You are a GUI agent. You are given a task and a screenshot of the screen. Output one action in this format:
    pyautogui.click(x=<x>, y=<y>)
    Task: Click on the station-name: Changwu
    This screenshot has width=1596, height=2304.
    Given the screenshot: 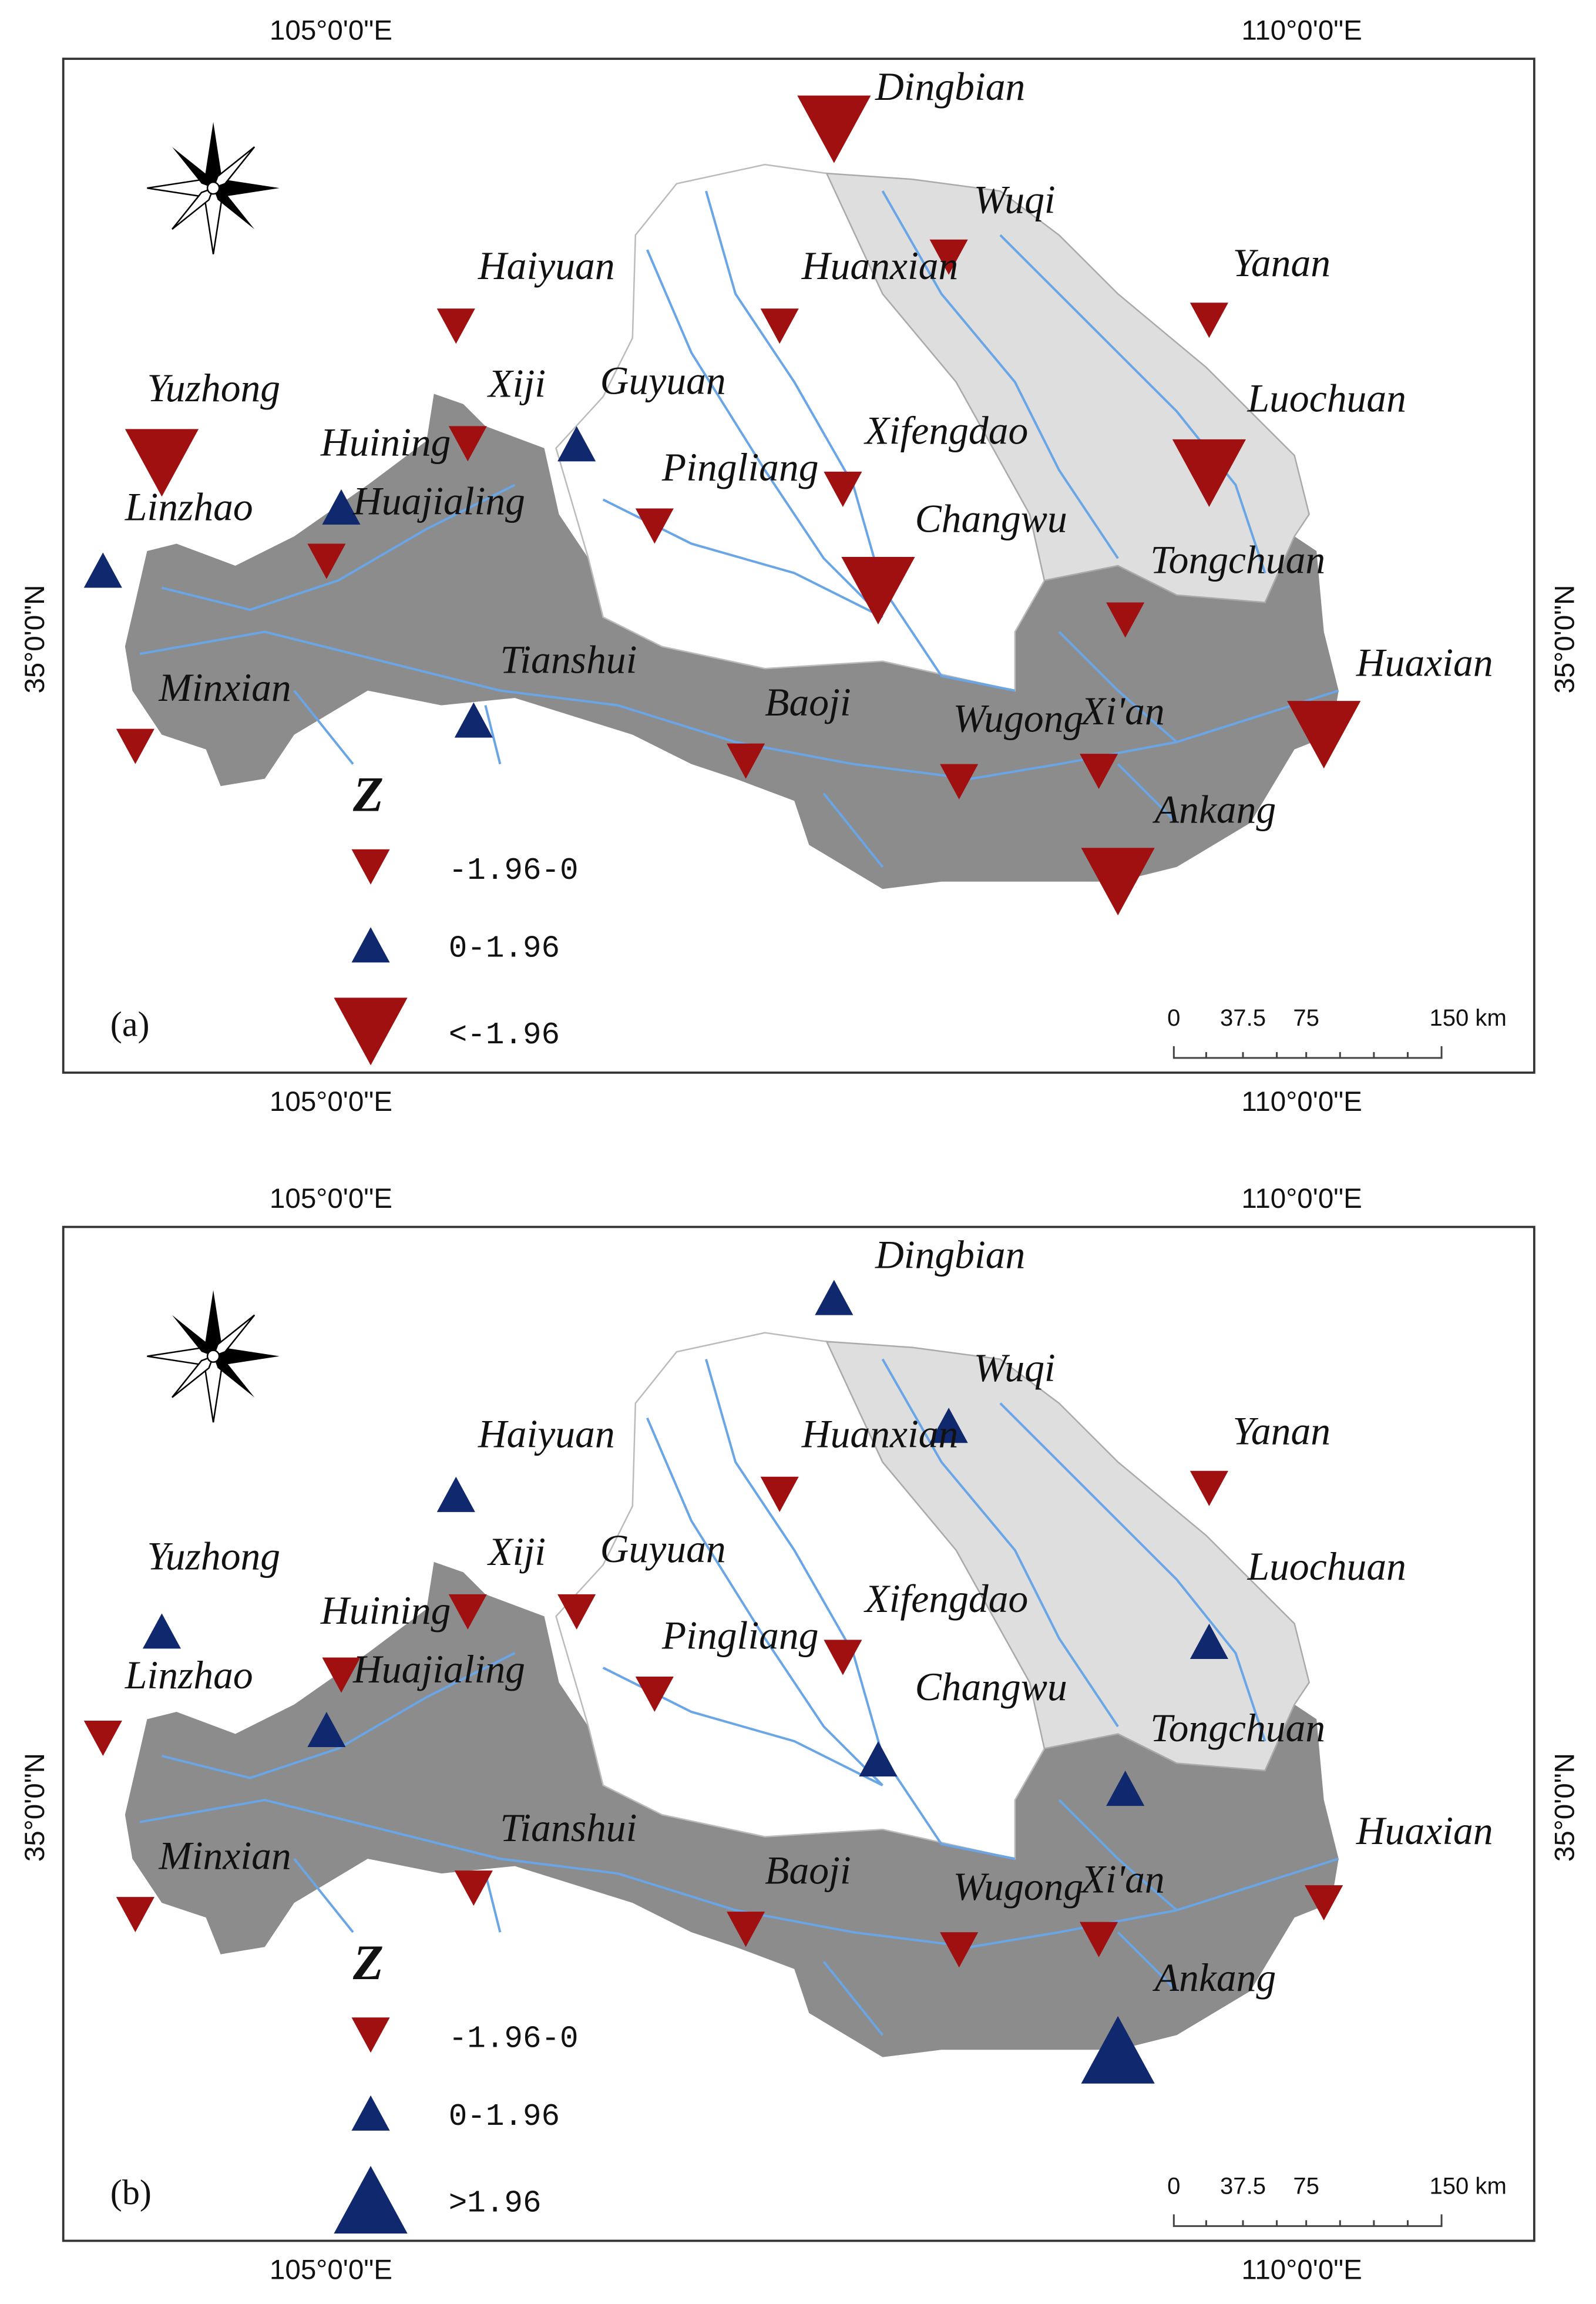 What is the action you would take?
    pyautogui.click(x=991, y=518)
    